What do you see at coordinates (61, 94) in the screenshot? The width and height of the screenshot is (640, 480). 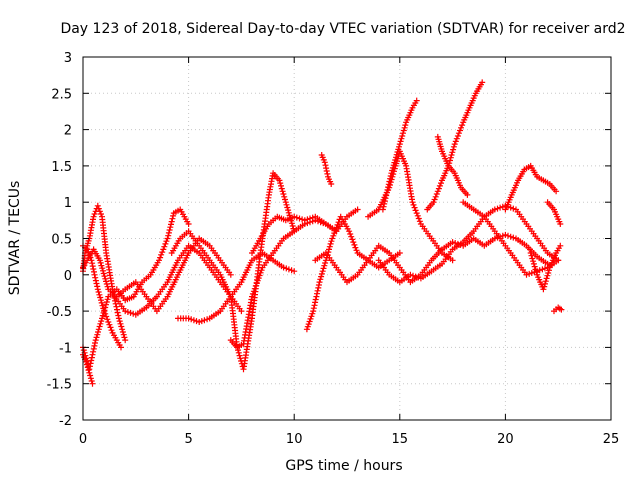 I see `y-tick-label: 2.5` at bounding box center [61, 94].